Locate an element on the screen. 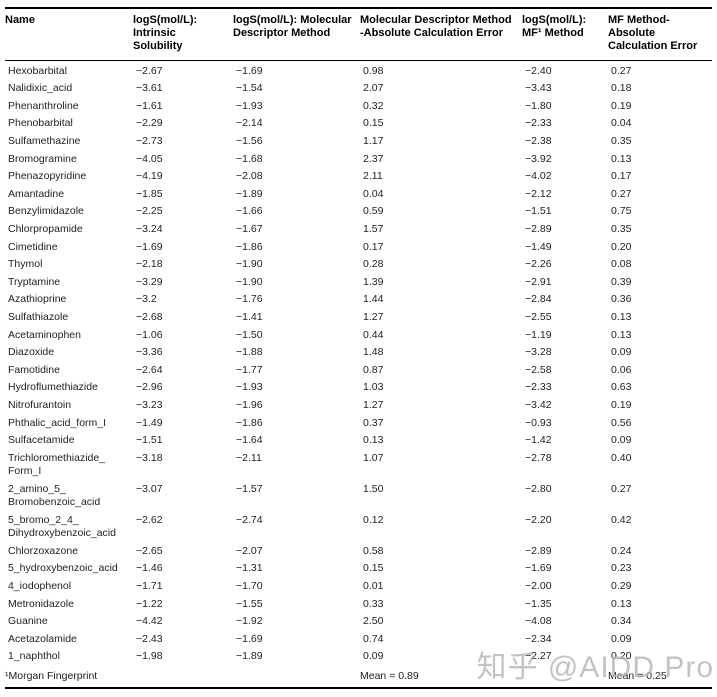 The height and width of the screenshot is (697, 717). cell-intrinsic: −3.2 is located at coordinates (146, 299).